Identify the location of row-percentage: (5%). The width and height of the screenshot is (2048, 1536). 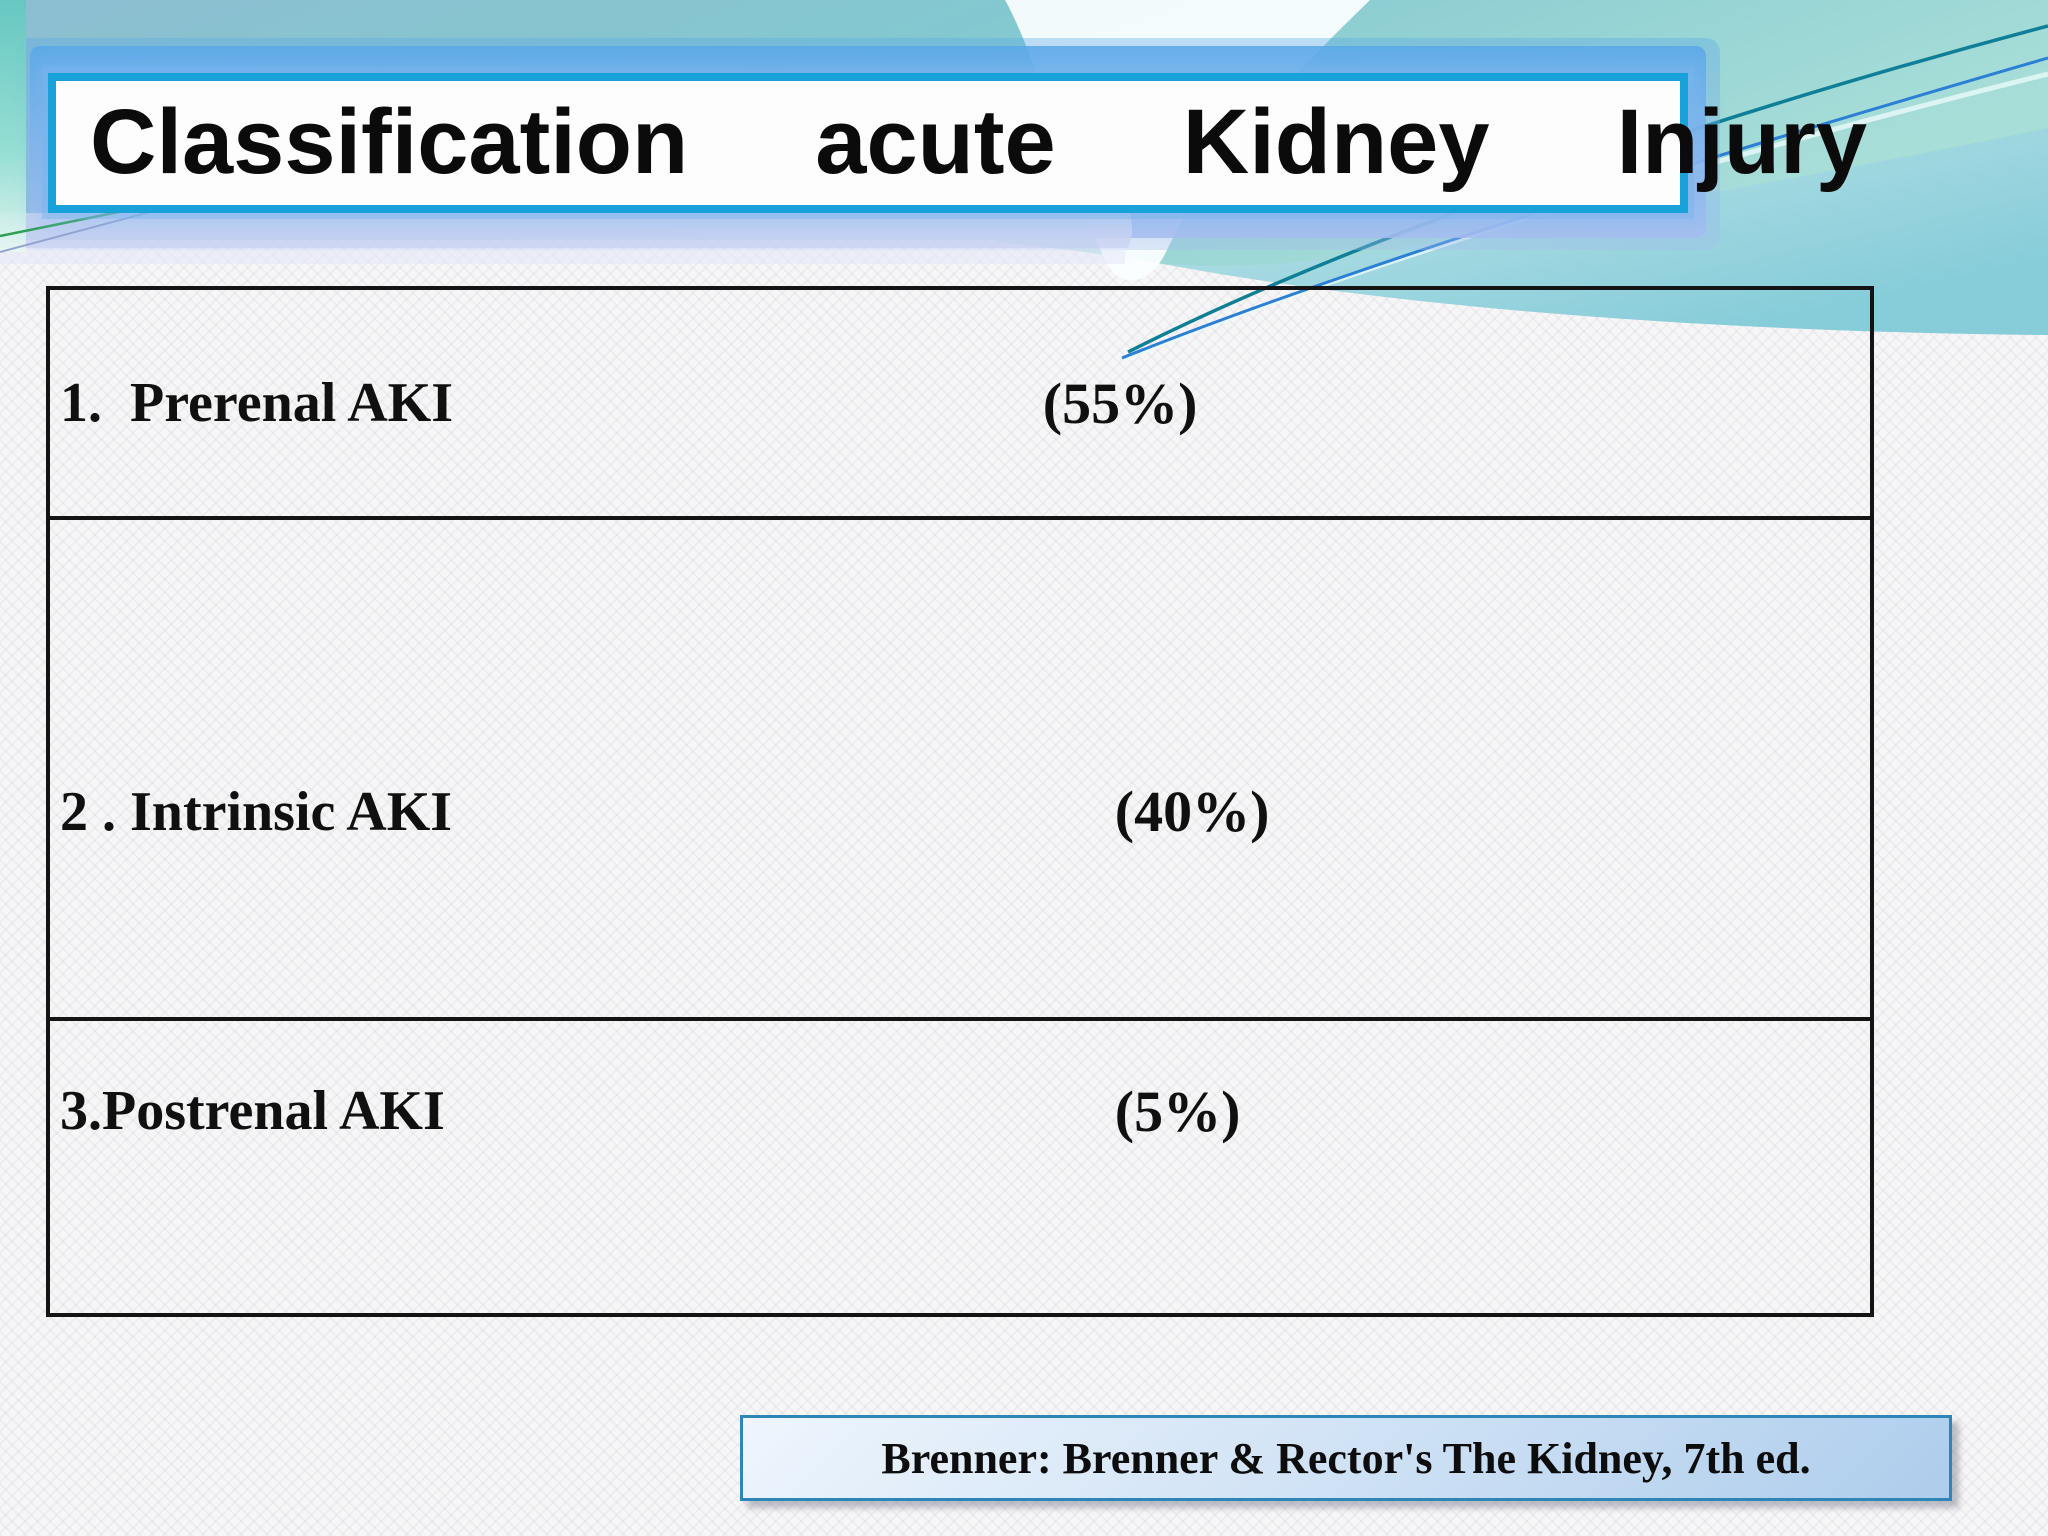
(1177, 1111).